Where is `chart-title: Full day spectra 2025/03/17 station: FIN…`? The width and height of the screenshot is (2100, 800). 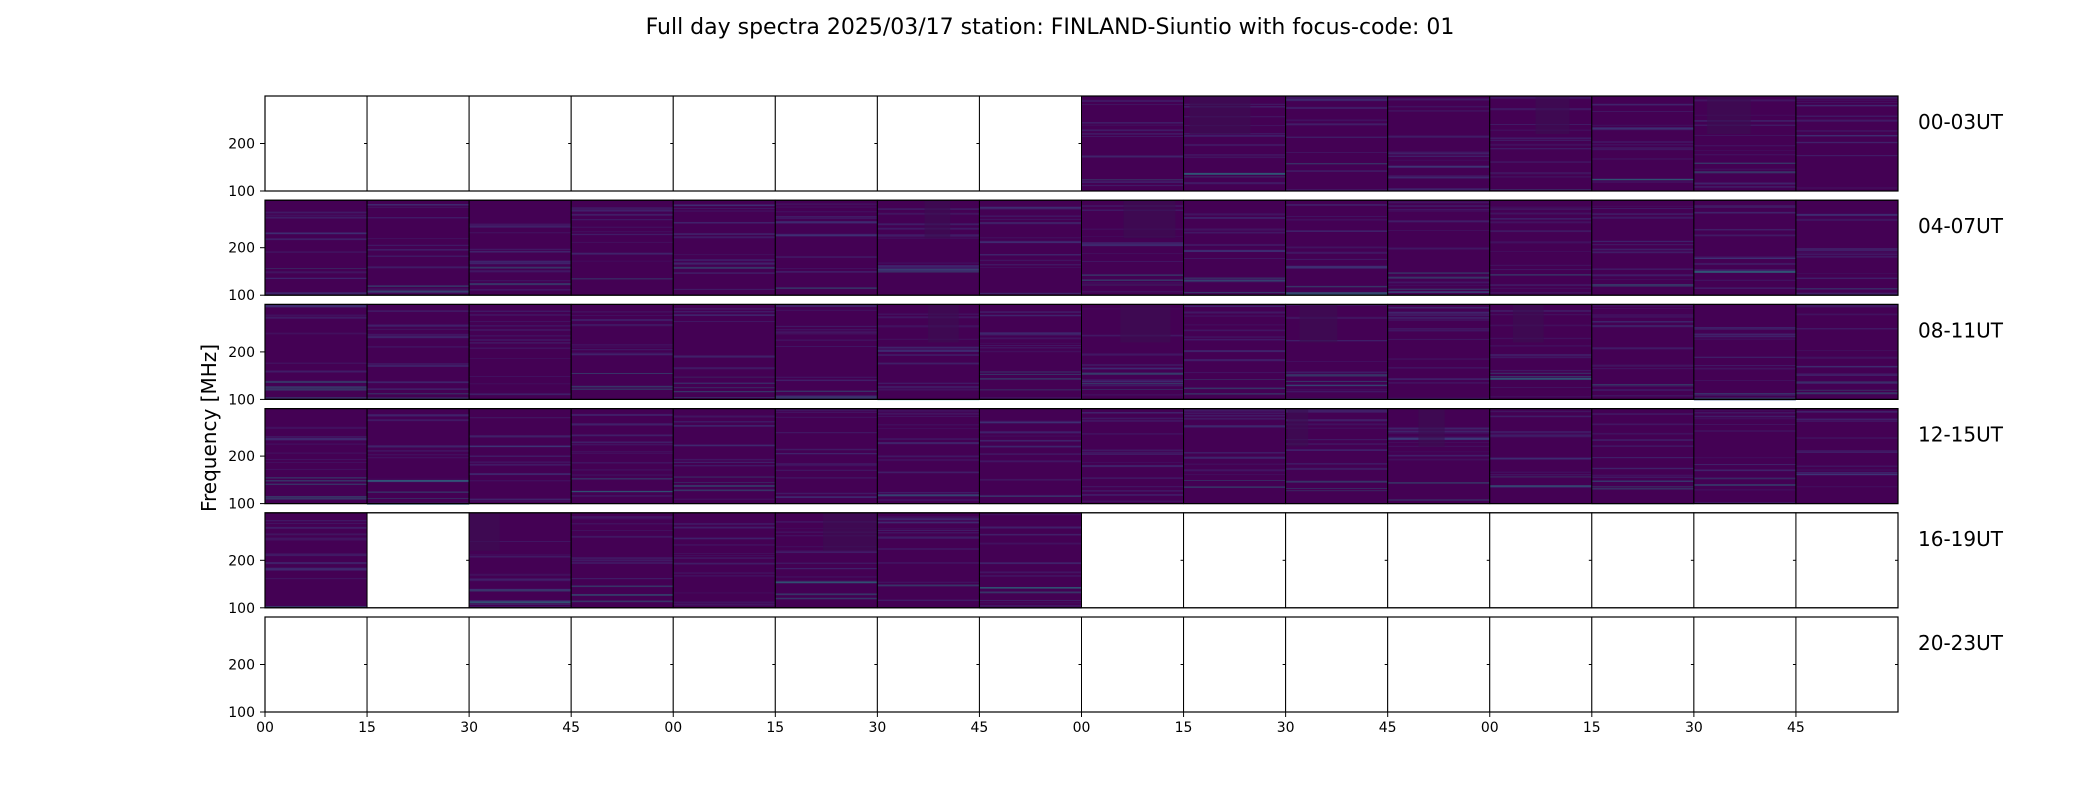 chart-title: Full day spectra 2025/03/17 station: FIN… is located at coordinates (1050, 27).